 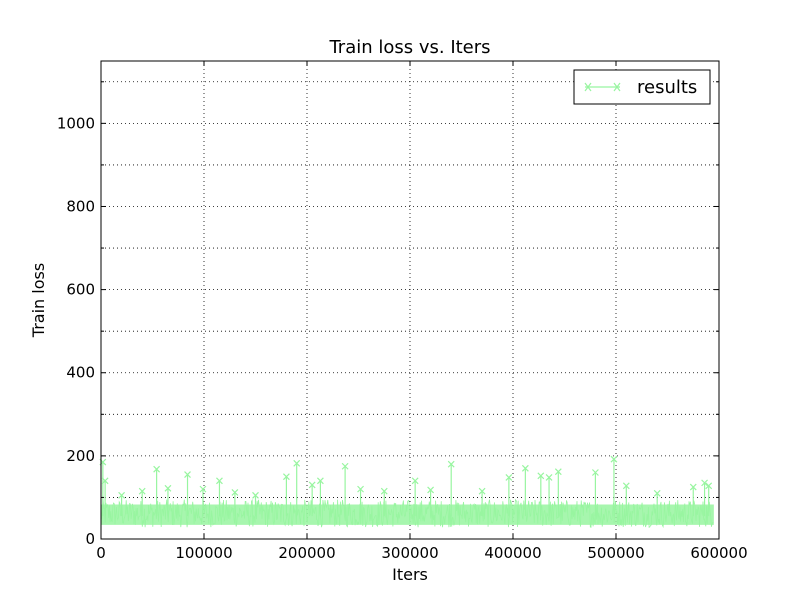 I want to click on y-tick-label: 200, so click(x=80, y=456).